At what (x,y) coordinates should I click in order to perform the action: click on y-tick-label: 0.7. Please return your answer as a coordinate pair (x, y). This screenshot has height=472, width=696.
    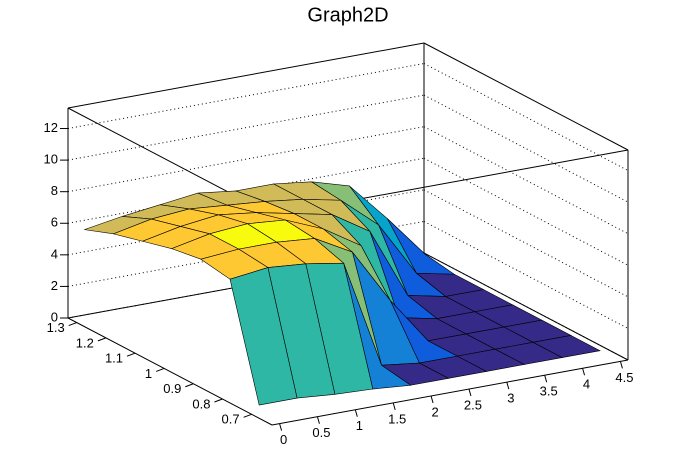
    Looking at the image, I should click on (231, 419).